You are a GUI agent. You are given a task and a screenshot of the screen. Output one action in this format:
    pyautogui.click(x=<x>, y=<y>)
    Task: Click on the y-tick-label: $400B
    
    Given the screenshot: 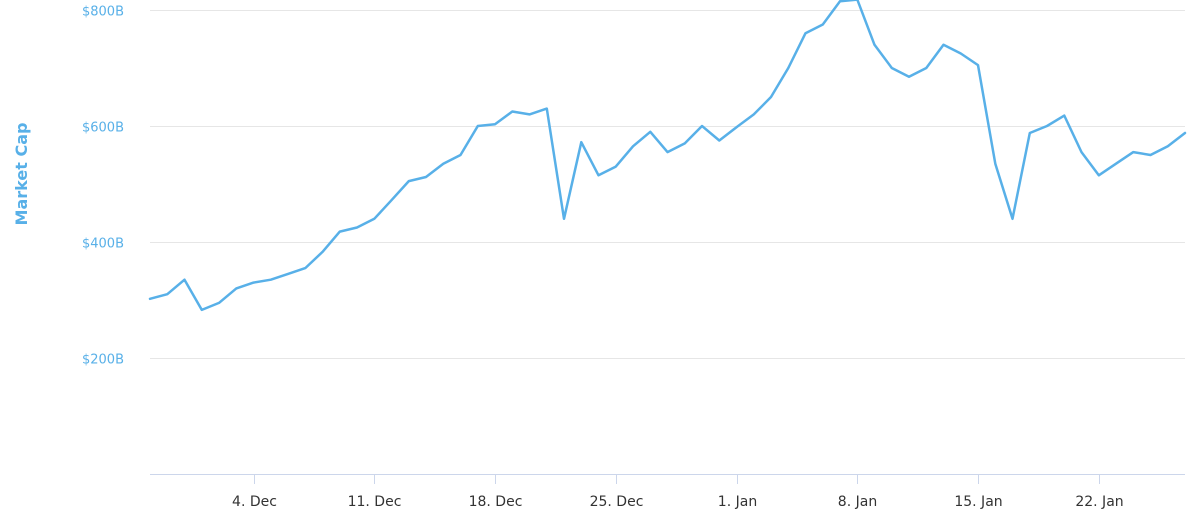 What is the action you would take?
    pyautogui.click(x=103, y=244)
    